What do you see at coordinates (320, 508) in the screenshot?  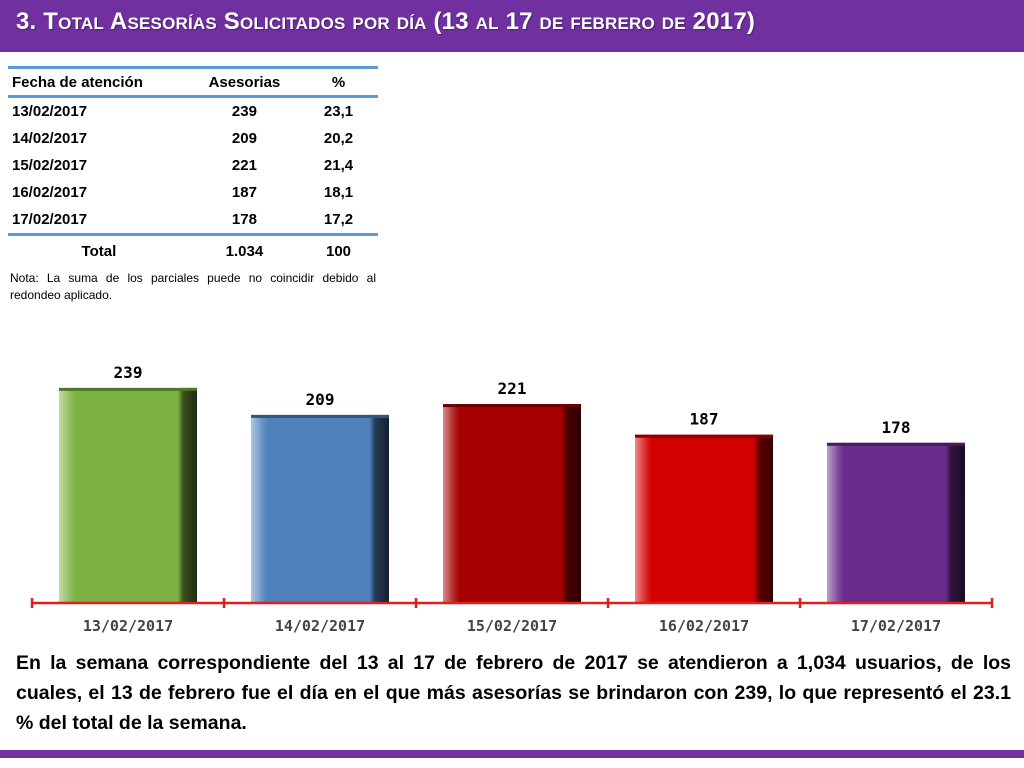 I see `bar-14/02/2017` at bounding box center [320, 508].